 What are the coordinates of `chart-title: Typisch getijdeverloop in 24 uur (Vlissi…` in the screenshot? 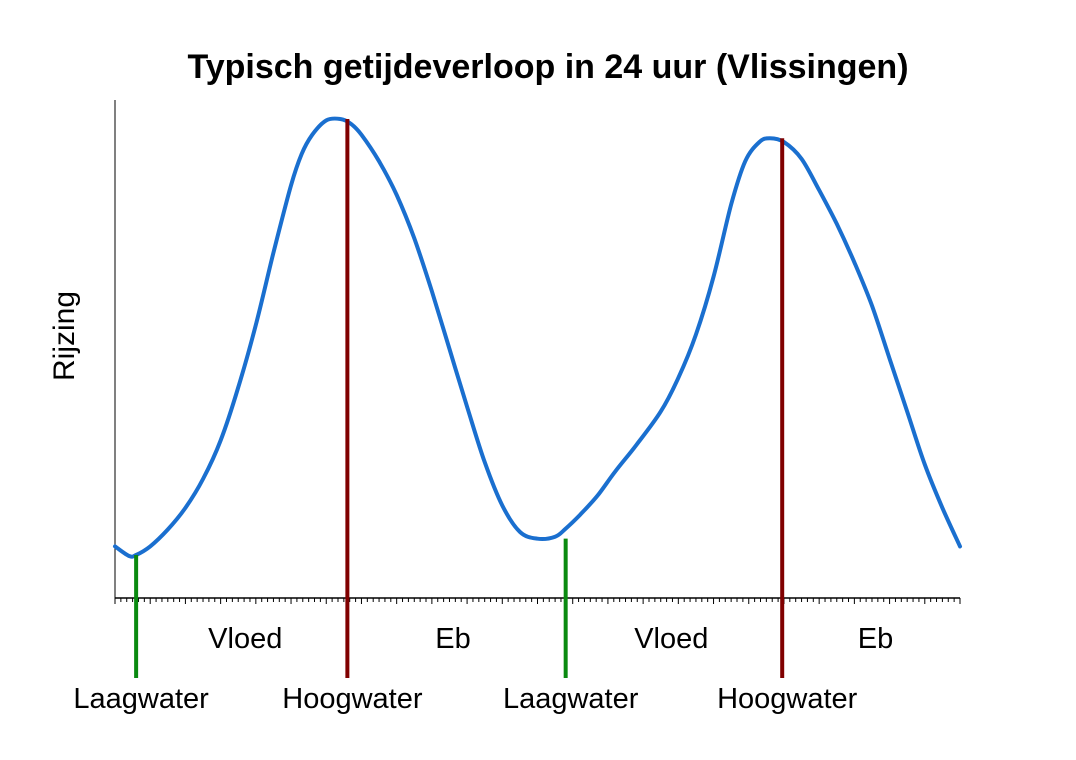 It's located at (547, 67).